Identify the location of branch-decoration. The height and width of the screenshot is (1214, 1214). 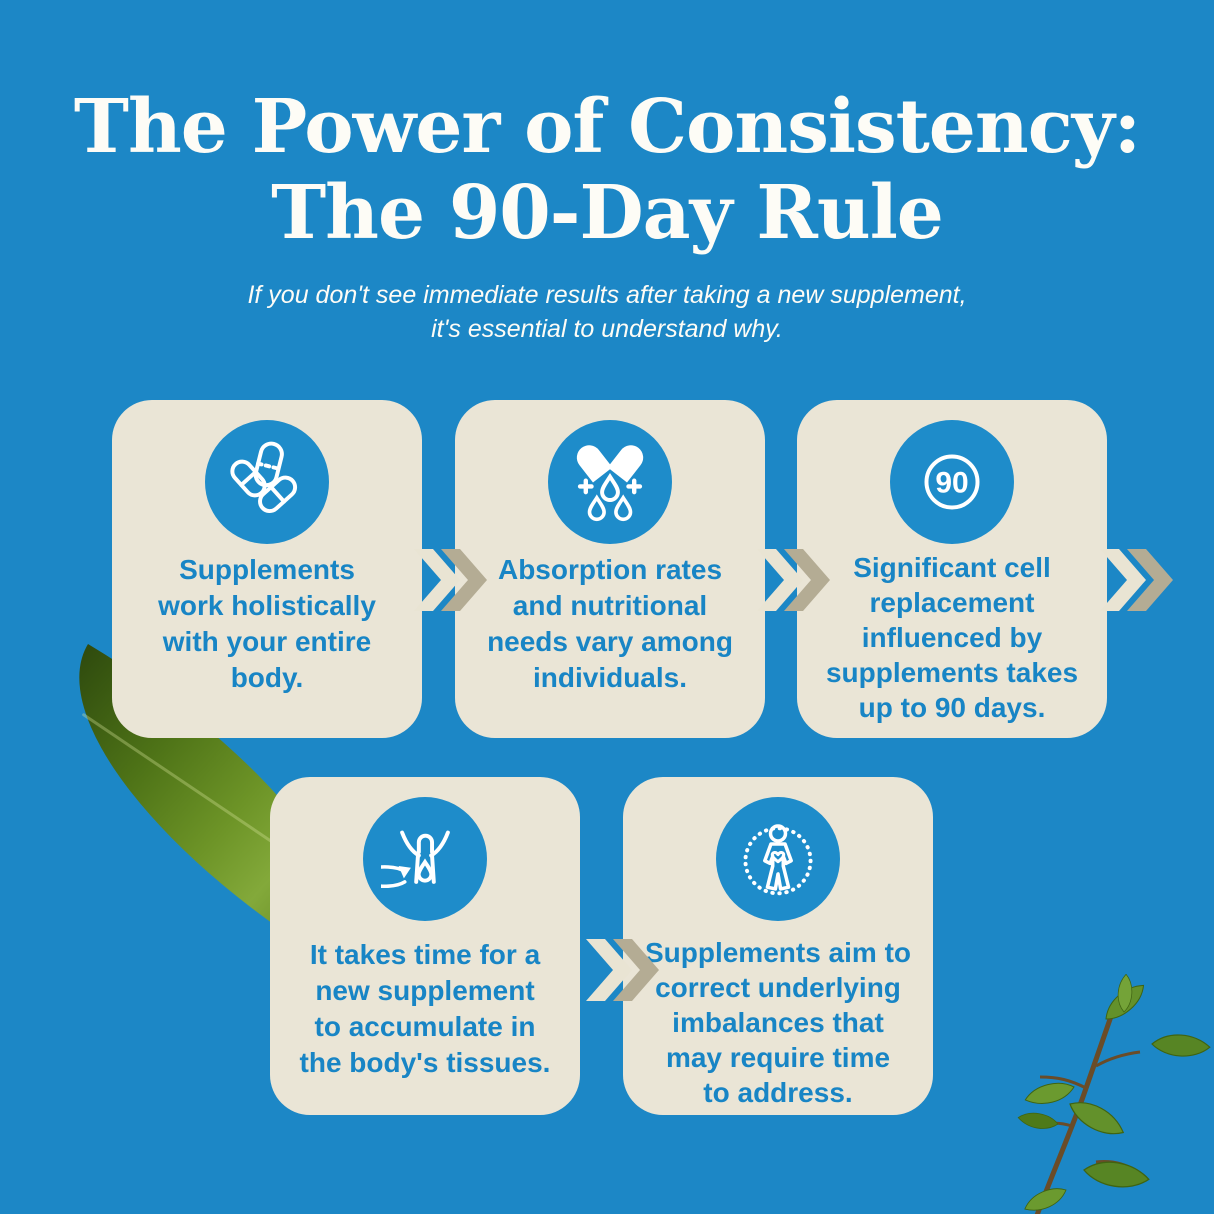
(1094, 1094).